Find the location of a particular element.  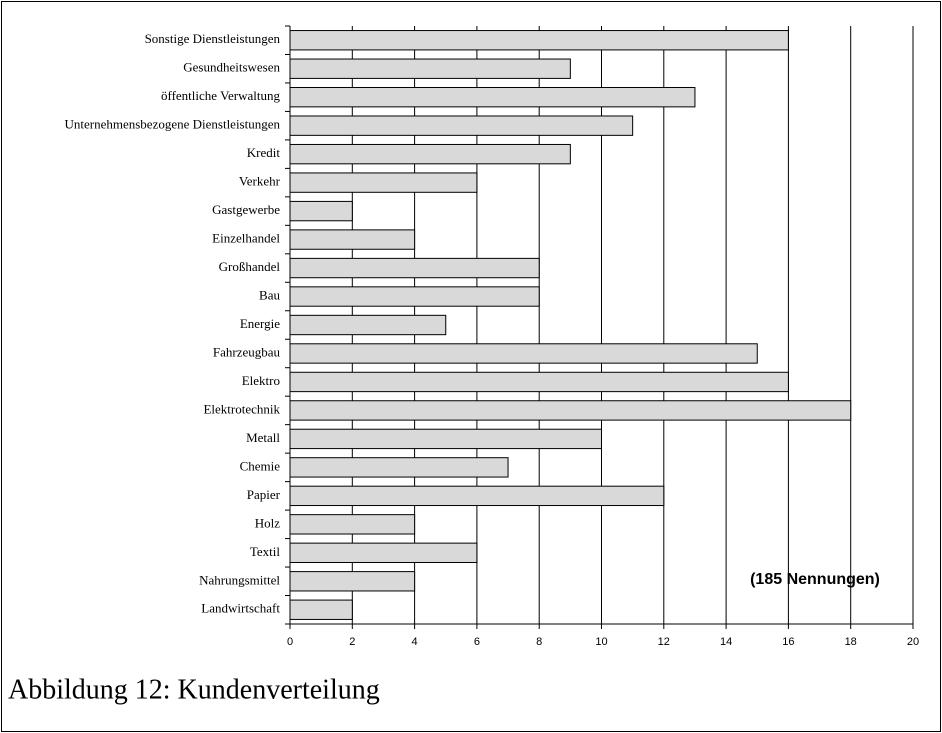

y-tick-label: öffentliche Verwaltung is located at coordinates (221, 95).